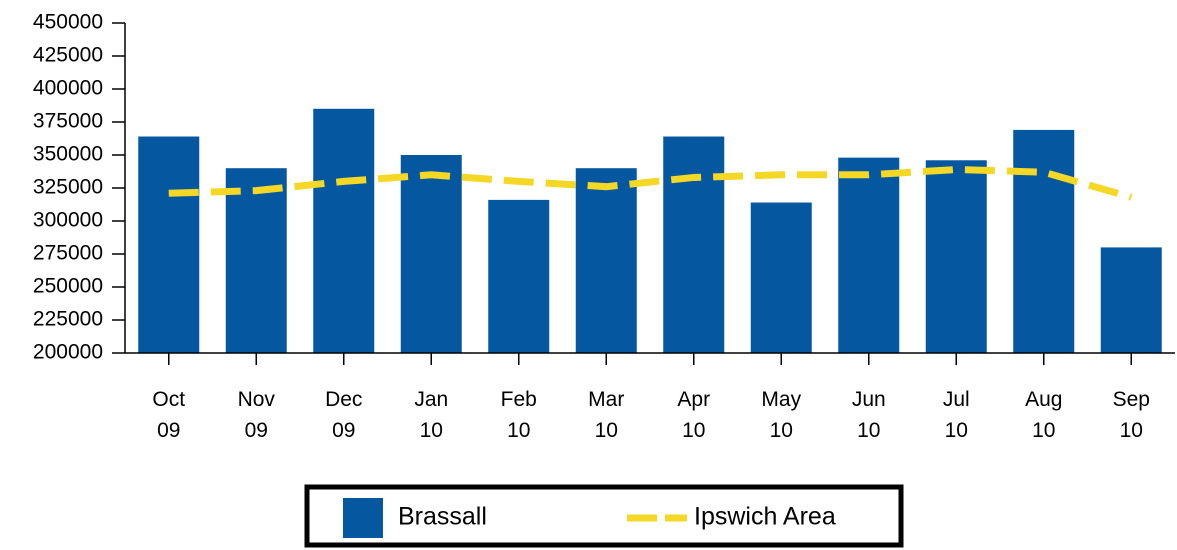 Image resolution: width=1177 pixels, height=550 pixels. What do you see at coordinates (869, 415) in the screenshot?
I see `x-tick-label: Jun 10` at bounding box center [869, 415].